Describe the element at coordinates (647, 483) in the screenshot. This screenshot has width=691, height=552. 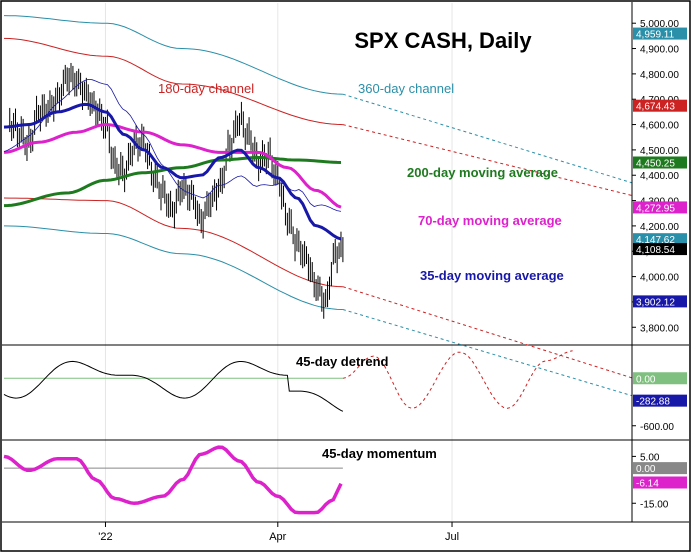
I see `momentum-value-label: -6.14` at that location.